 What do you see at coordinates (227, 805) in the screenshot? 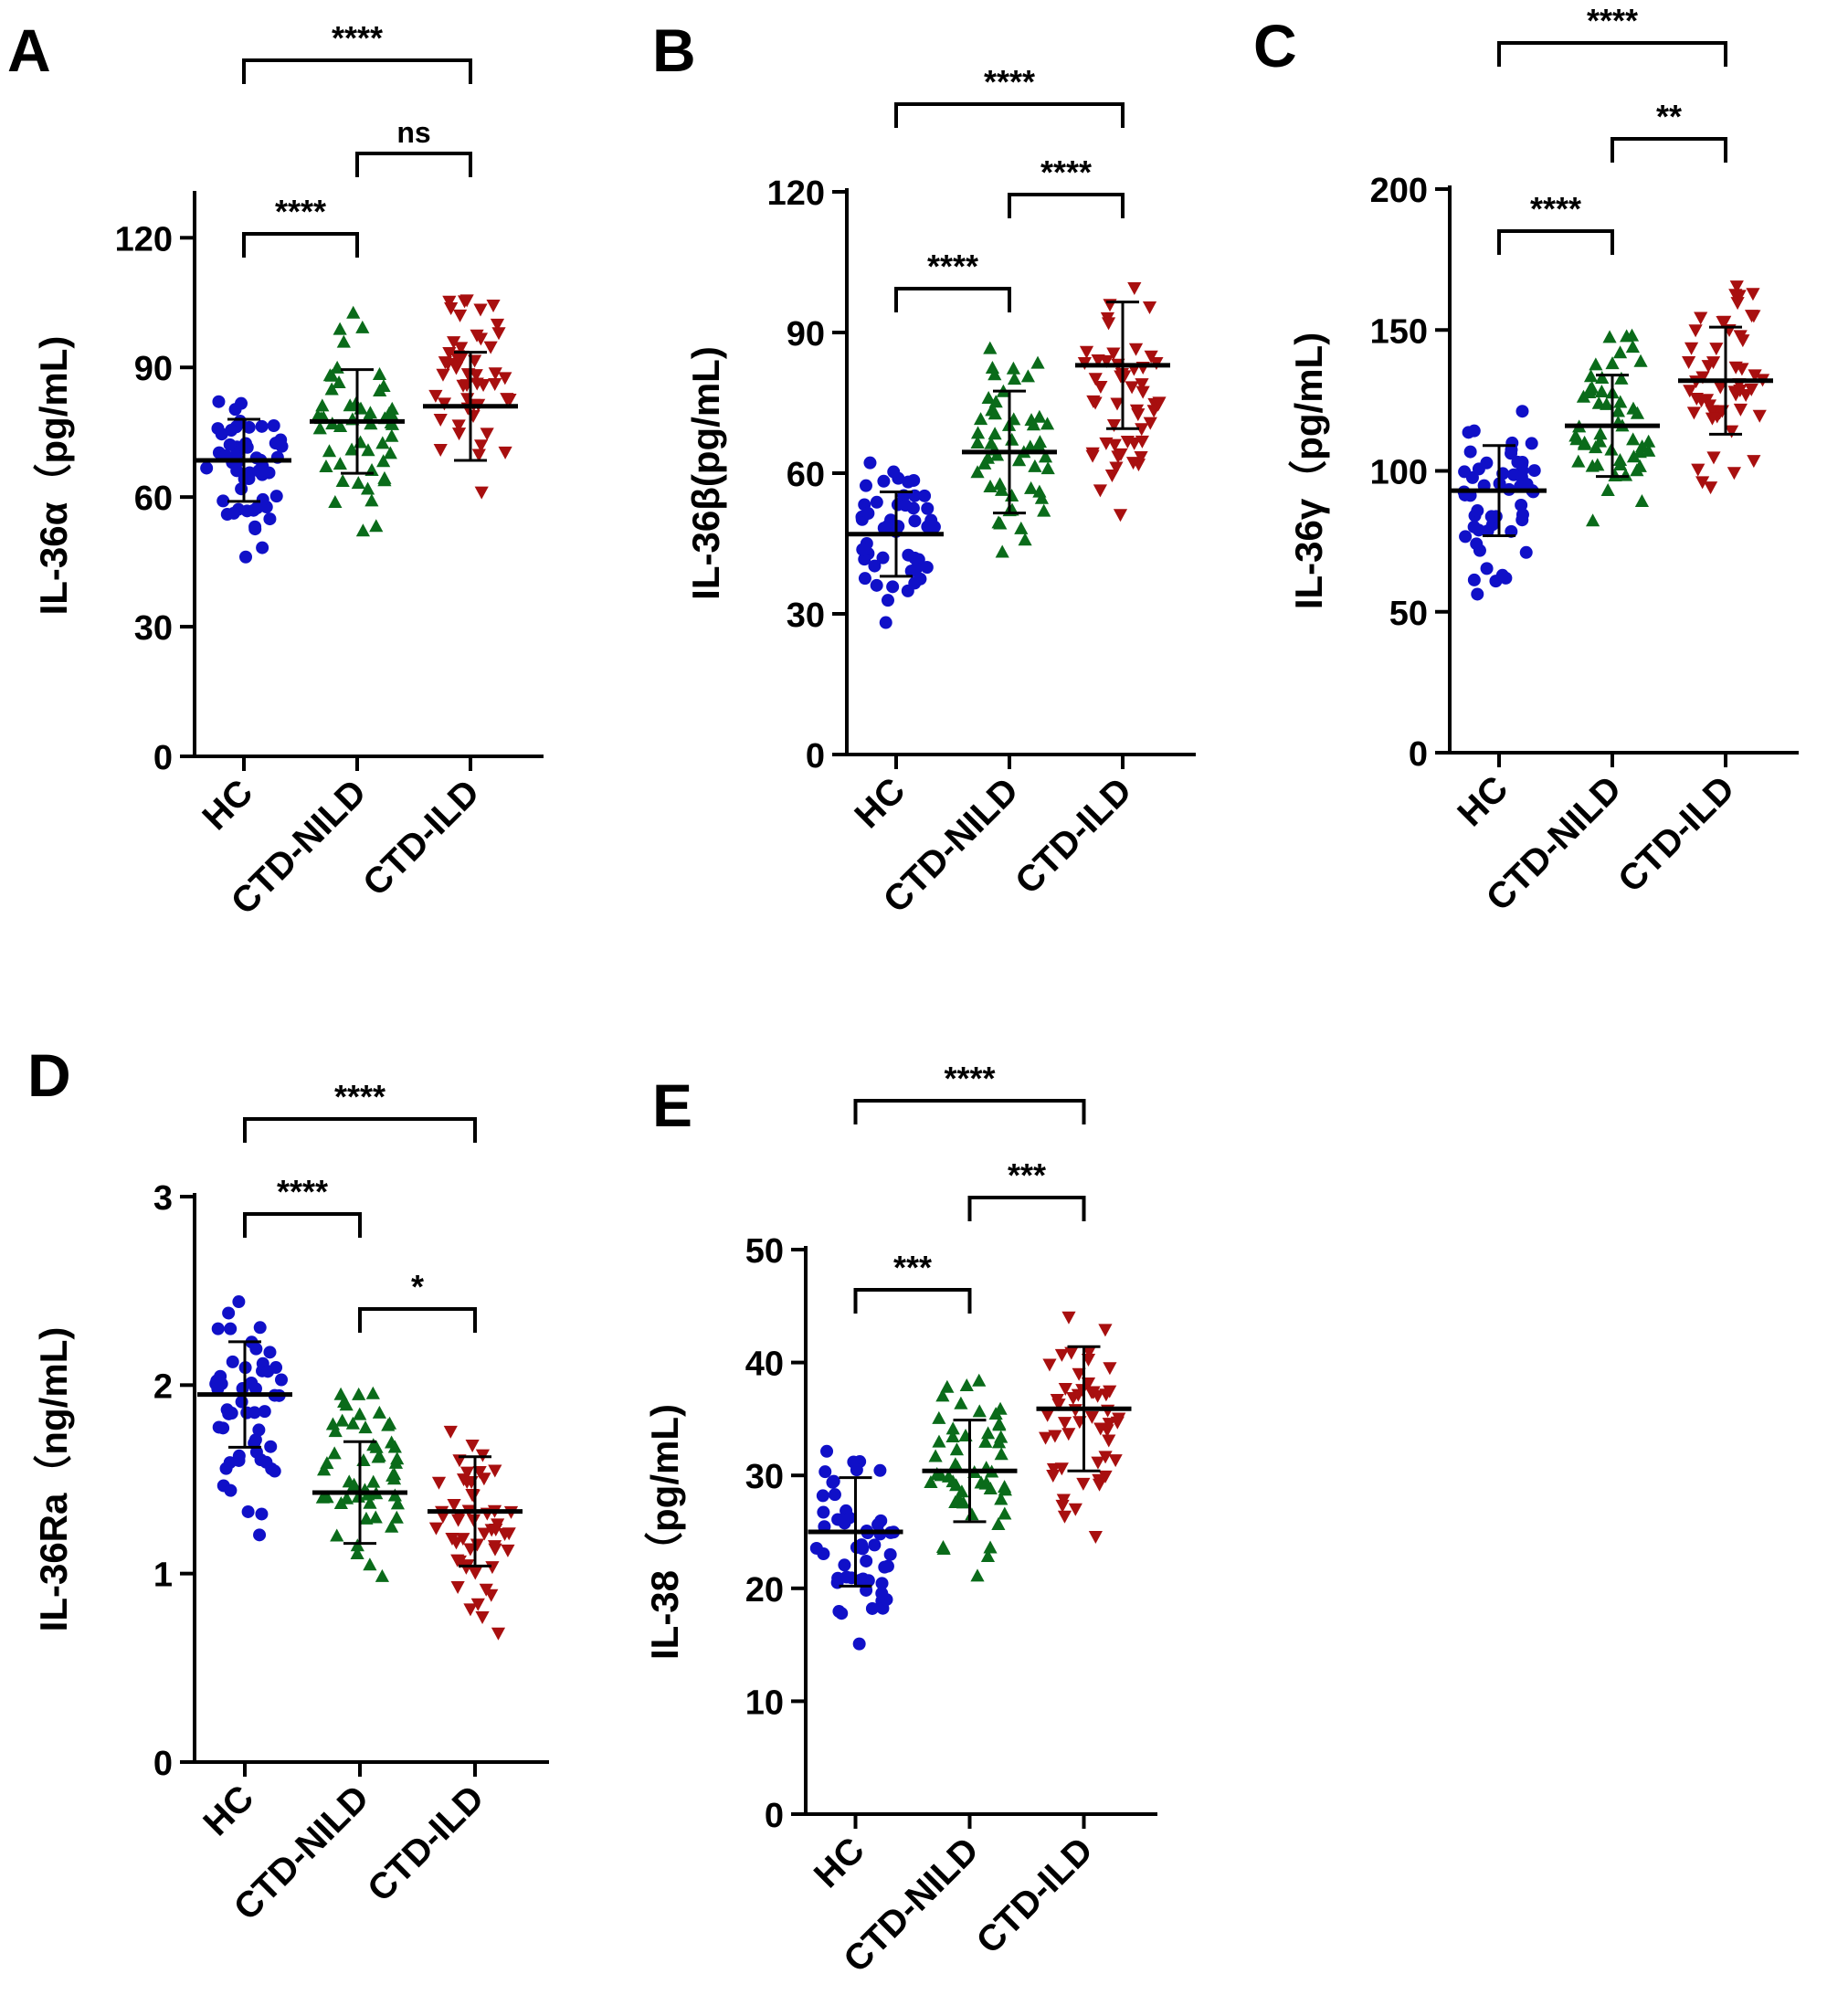
I see `x-tick-label: HC` at bounding box center [227, 805].